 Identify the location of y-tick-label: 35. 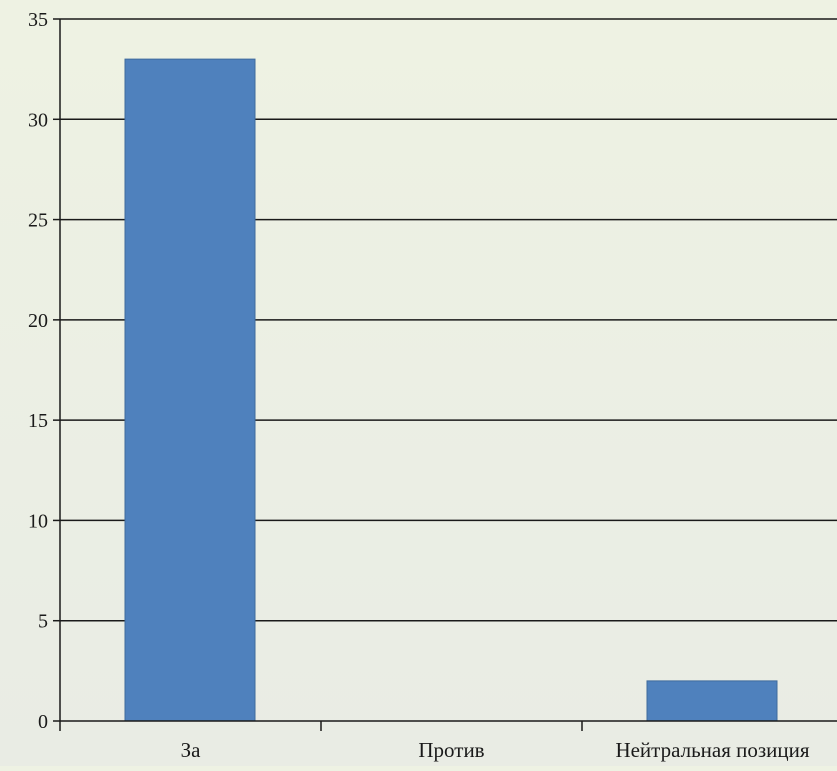
(38, 20).